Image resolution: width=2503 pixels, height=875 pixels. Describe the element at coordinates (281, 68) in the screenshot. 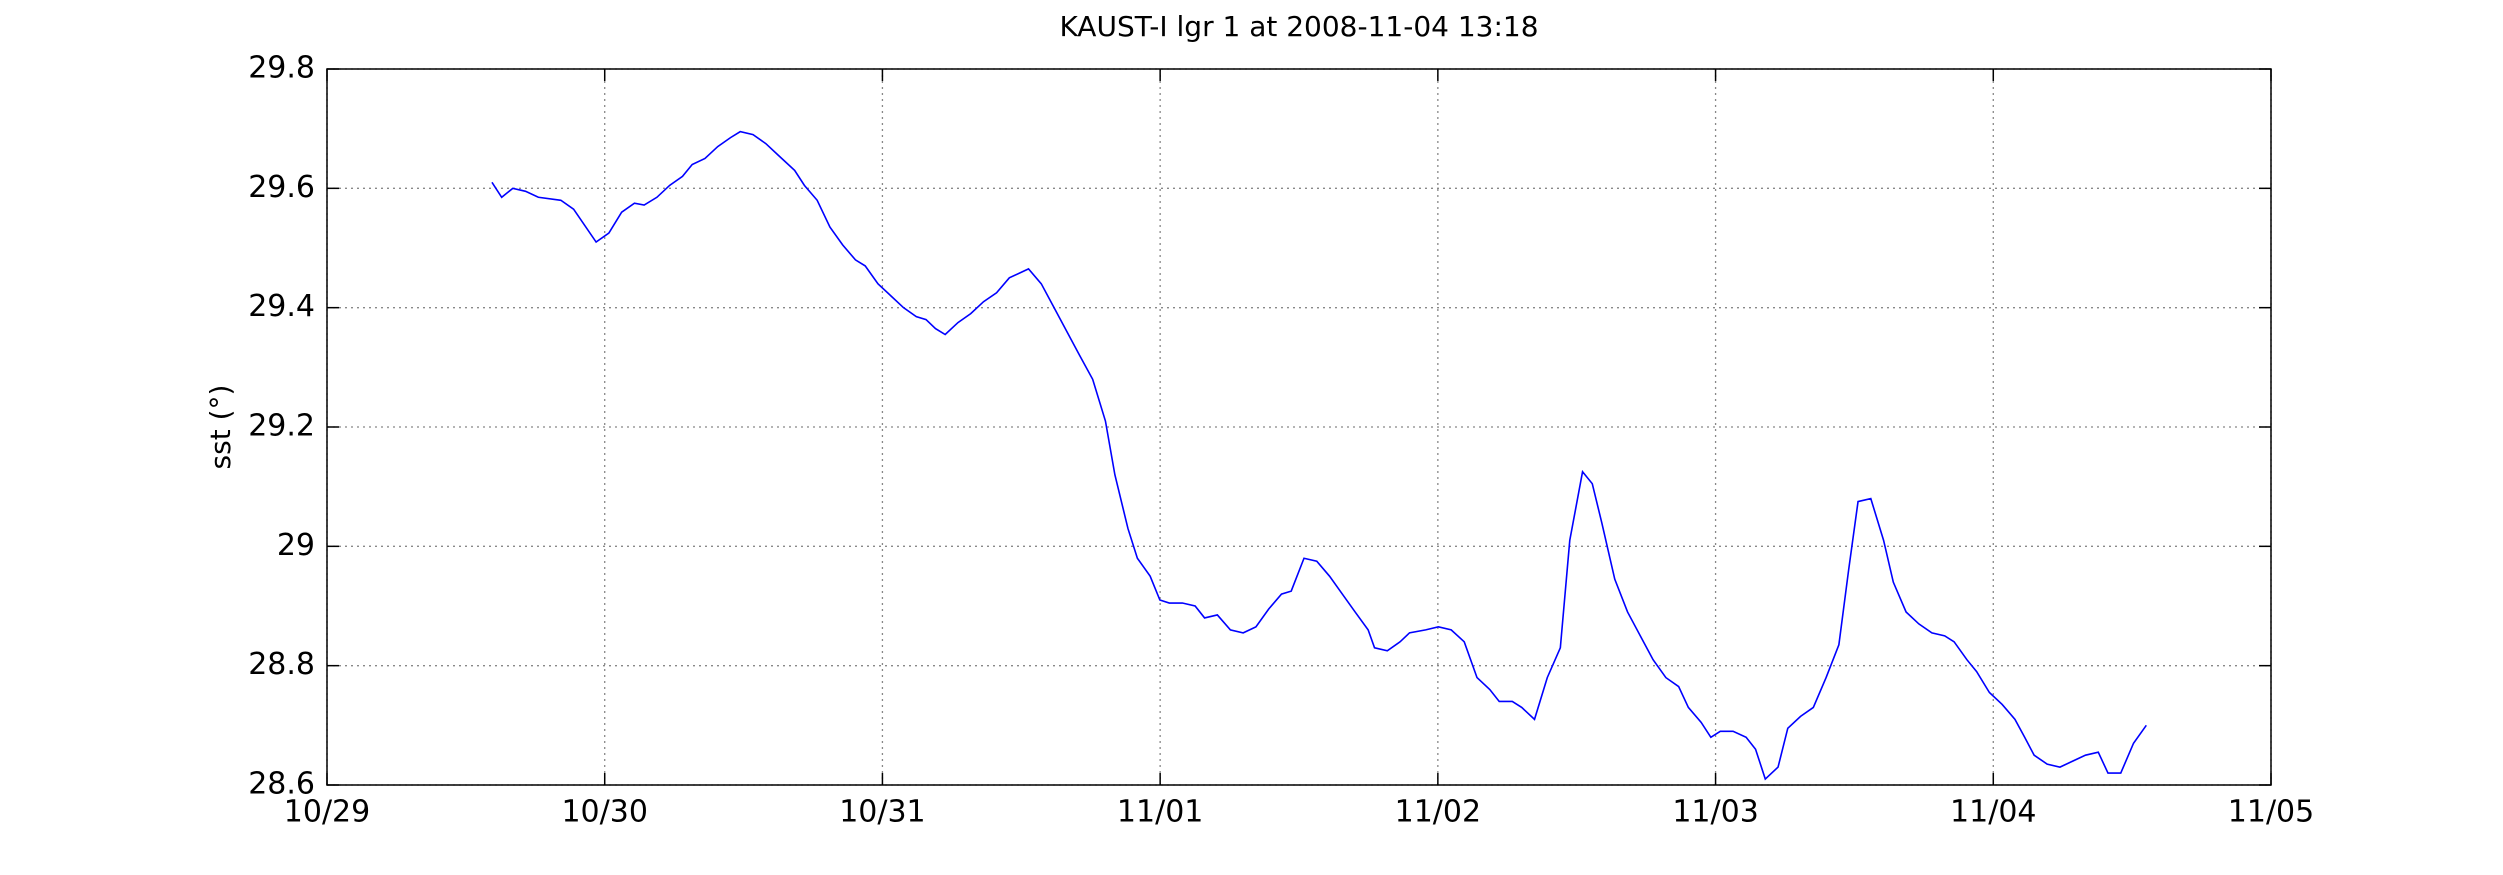

I see `y-tick-label: 29.8` at that location.